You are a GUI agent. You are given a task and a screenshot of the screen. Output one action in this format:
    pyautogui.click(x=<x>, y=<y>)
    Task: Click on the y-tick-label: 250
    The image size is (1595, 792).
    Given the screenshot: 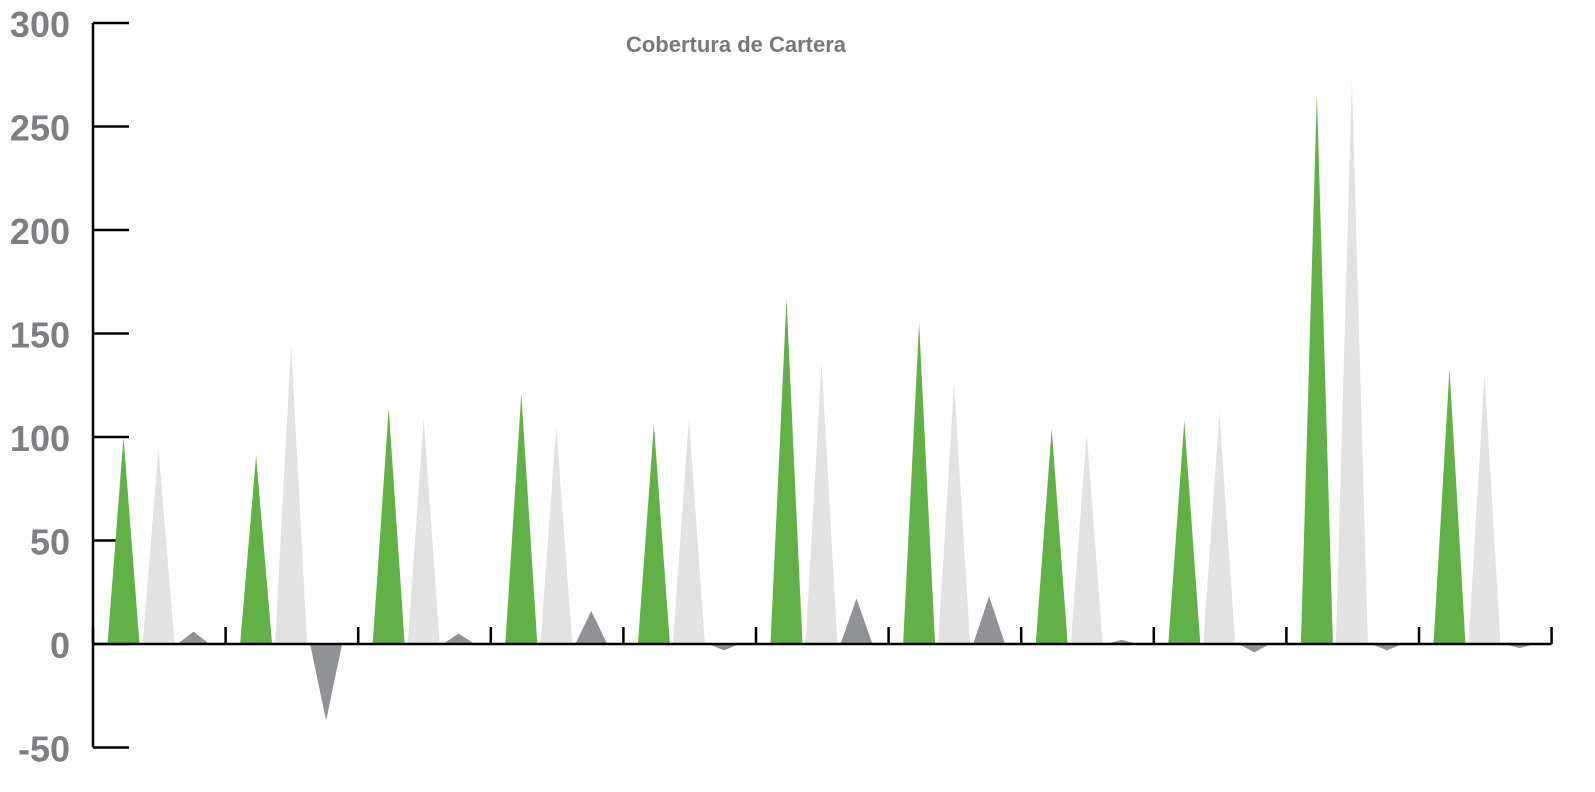 What is the action you would take?
    pyautogui.click(x=40, y=128)
    